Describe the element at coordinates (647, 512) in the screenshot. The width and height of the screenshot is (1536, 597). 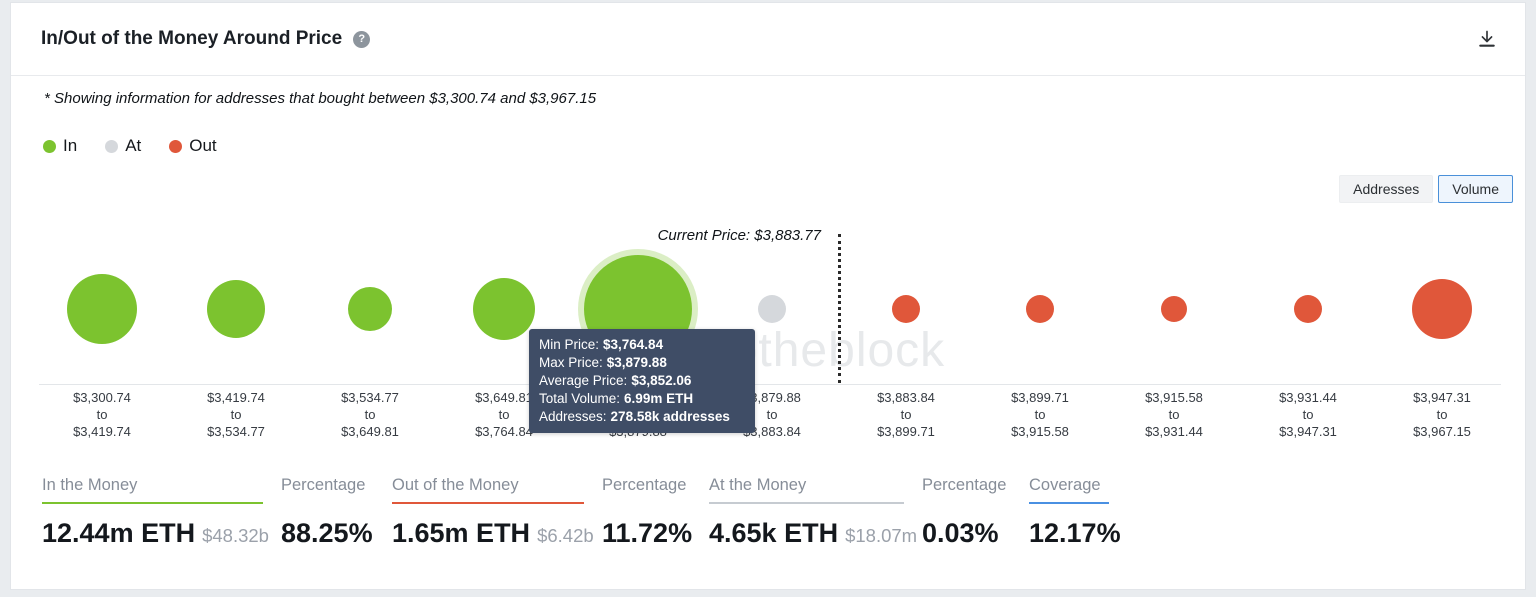
I see `stat-out-percentage: Percentage 11.72%` at that location.